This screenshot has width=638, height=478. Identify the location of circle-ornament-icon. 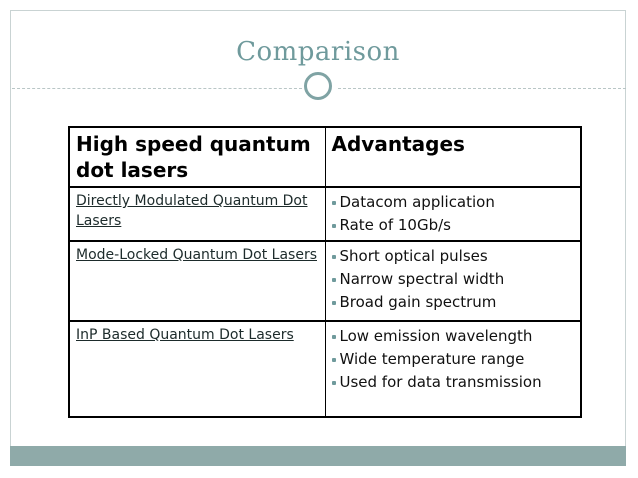
(318, 86).